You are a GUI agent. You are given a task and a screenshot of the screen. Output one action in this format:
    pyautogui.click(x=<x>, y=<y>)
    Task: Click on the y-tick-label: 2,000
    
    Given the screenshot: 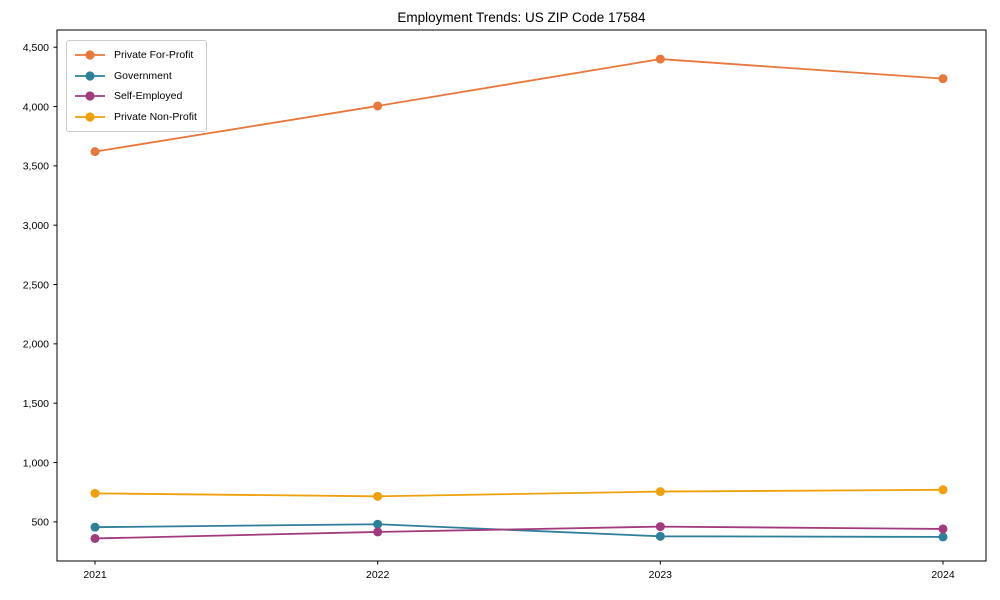 What is the action you would take?
    pyautogui.click(x=36, y=345)
    